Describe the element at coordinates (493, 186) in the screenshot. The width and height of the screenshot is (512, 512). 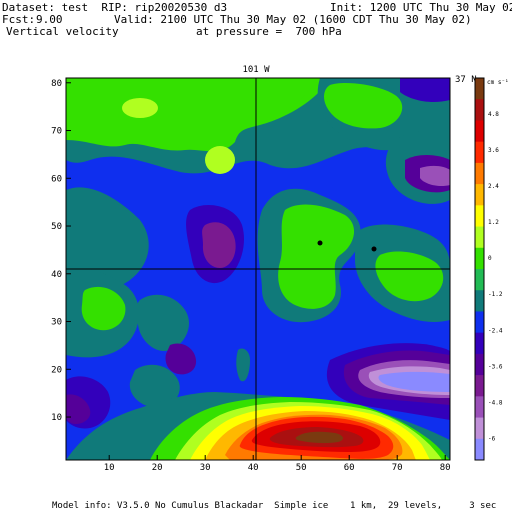
I see `colorbar-label: 2.4` at that location.